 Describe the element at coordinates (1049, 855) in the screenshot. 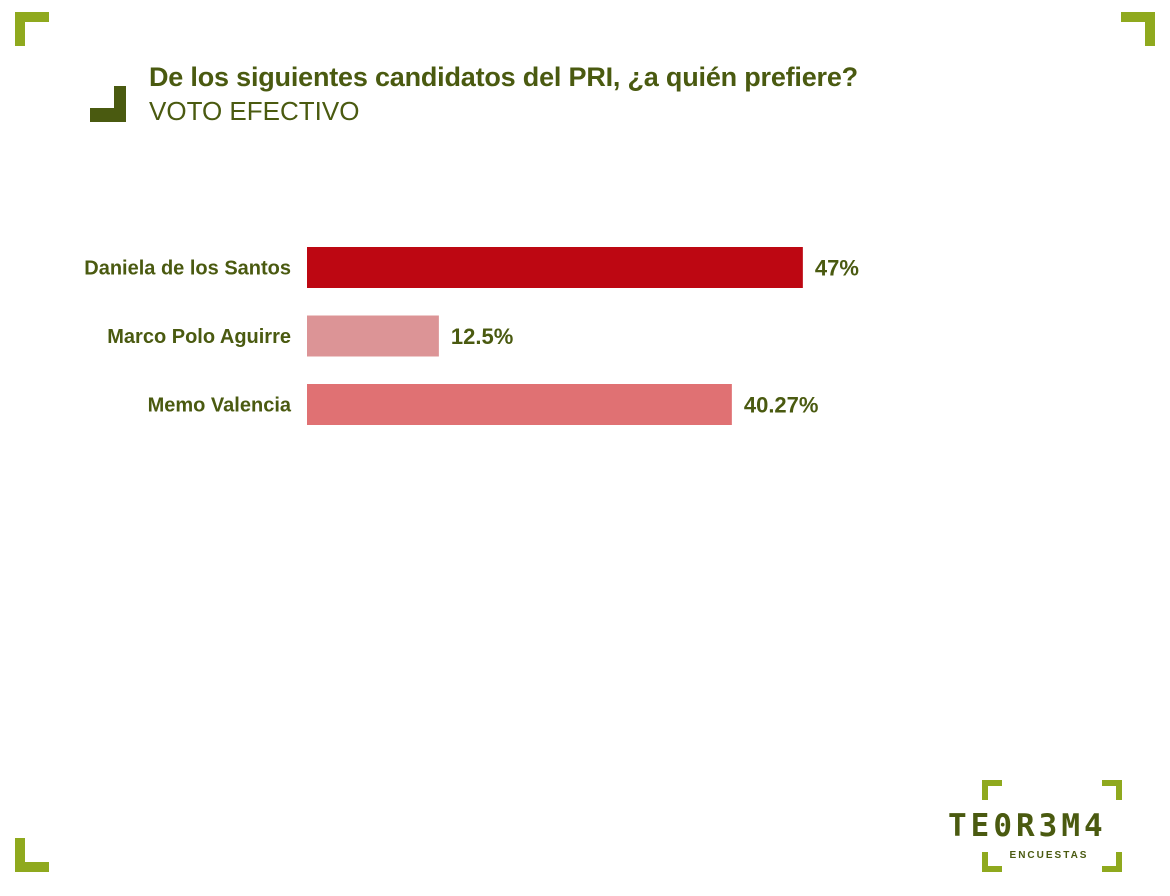

I see `logo-tagline: ENCUESTAS` at that location.